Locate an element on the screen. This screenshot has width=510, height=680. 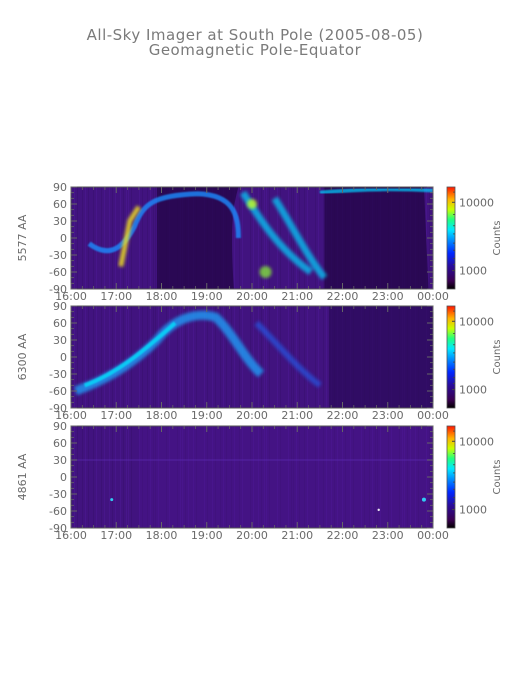
chart-subtitle: Geomagnetic Pole-Equator is located at coordinates (255, 50).